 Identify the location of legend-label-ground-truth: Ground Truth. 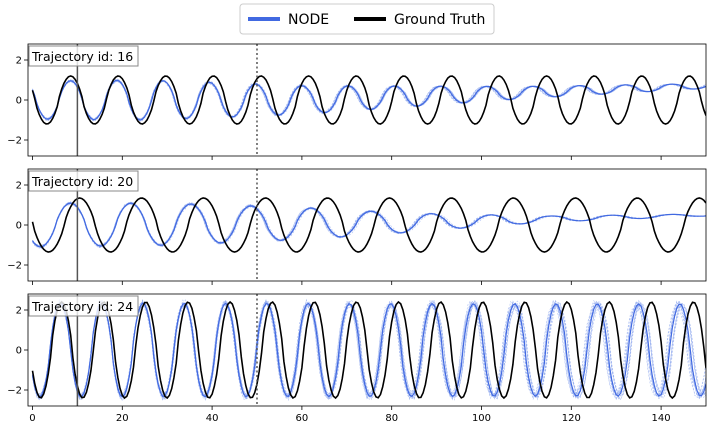
(439, 20).